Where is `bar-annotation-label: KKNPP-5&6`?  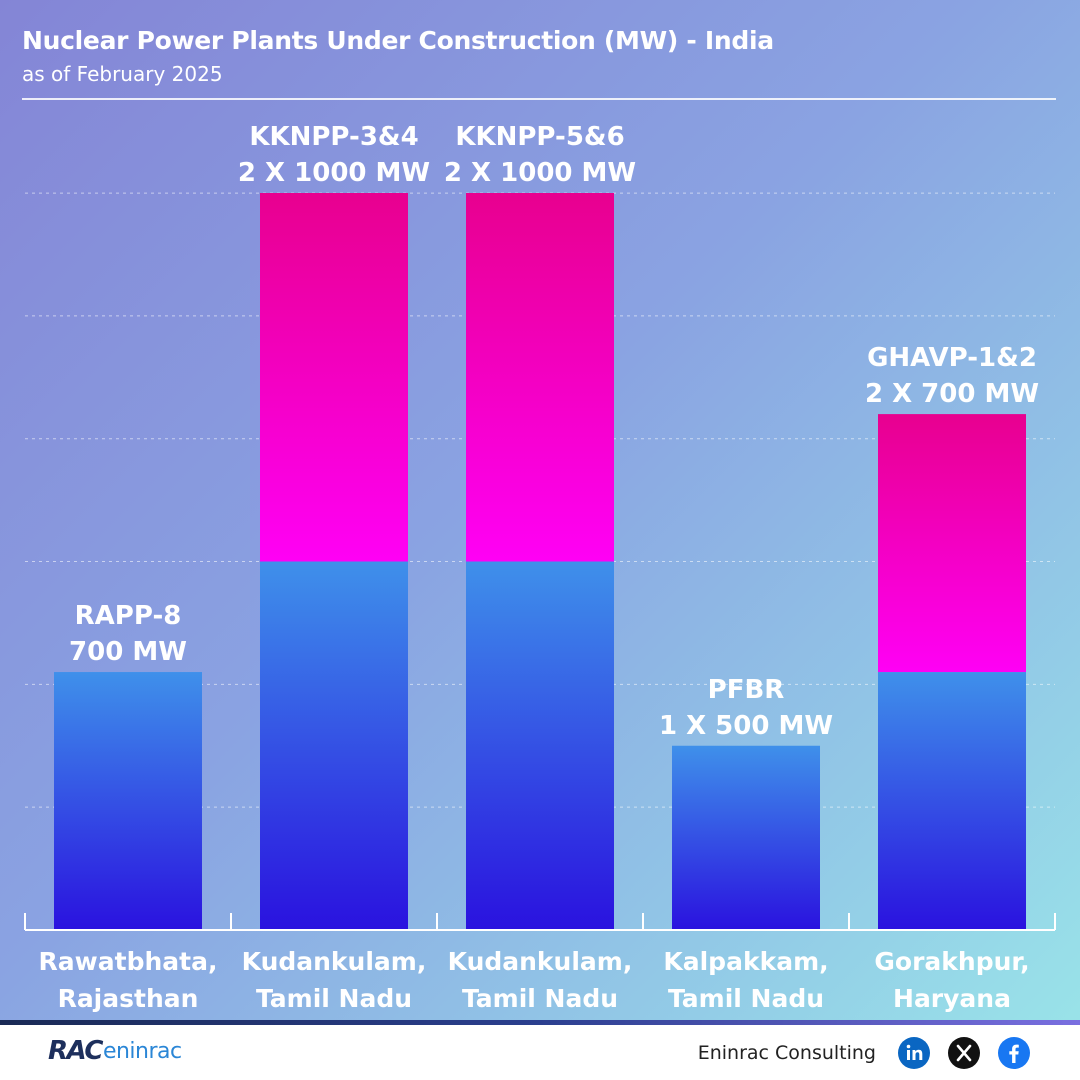 bar-annotation-label: KKNPP-5&6 is located at coordinates (539, 137).